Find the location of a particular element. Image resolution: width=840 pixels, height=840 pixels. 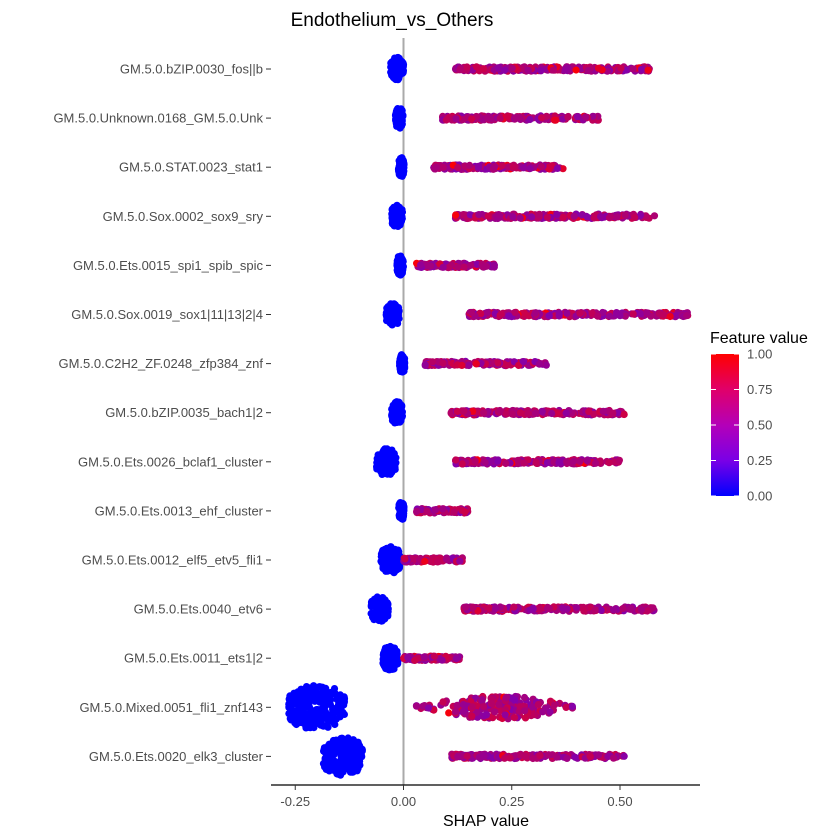

feature-label: GM.5.0.Ets.0011_ets1|2 is located at coordinates (193, 658).